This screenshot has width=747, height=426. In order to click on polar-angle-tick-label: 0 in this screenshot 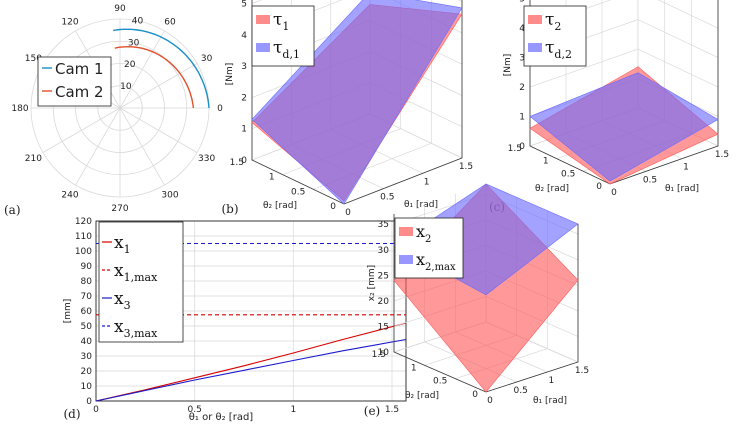, I will do `click(220, 109)`.